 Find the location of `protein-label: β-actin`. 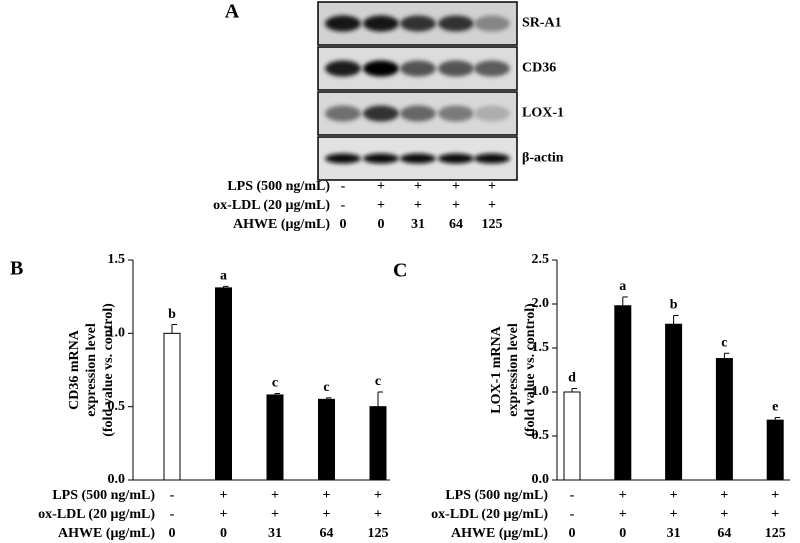

protein-label: β-actin is located at coordinates (543, 158).